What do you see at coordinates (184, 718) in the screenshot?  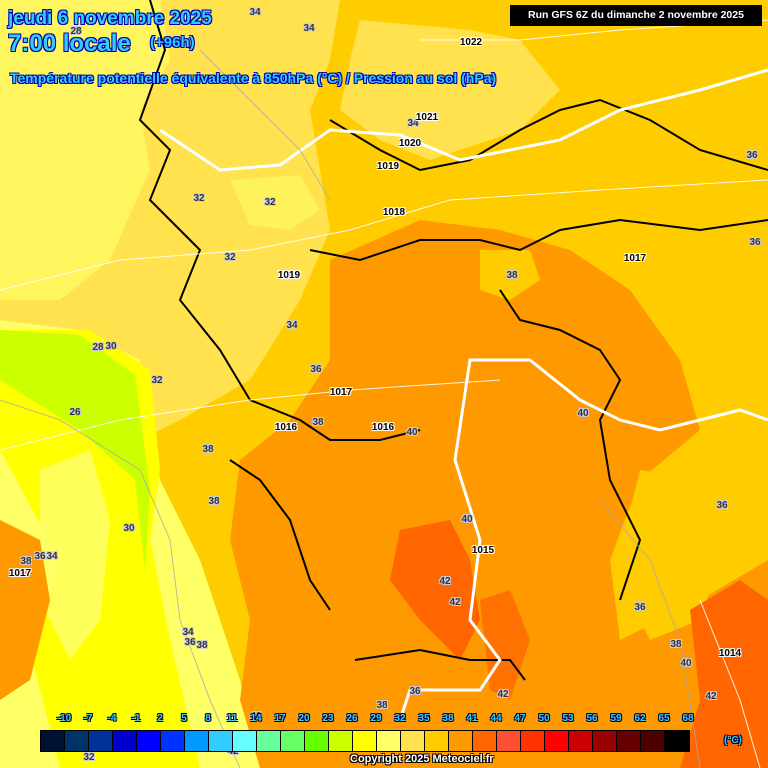 I see `legend-tick: 5` at bounding box center [184, 718].